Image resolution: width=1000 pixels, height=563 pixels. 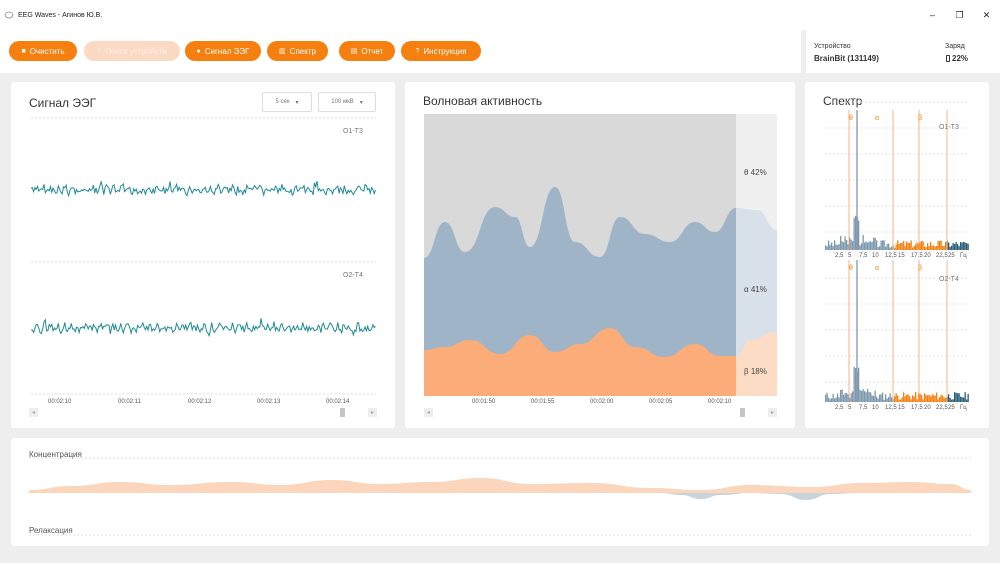 I want to click on beta-area, so click(x=580, y=362).